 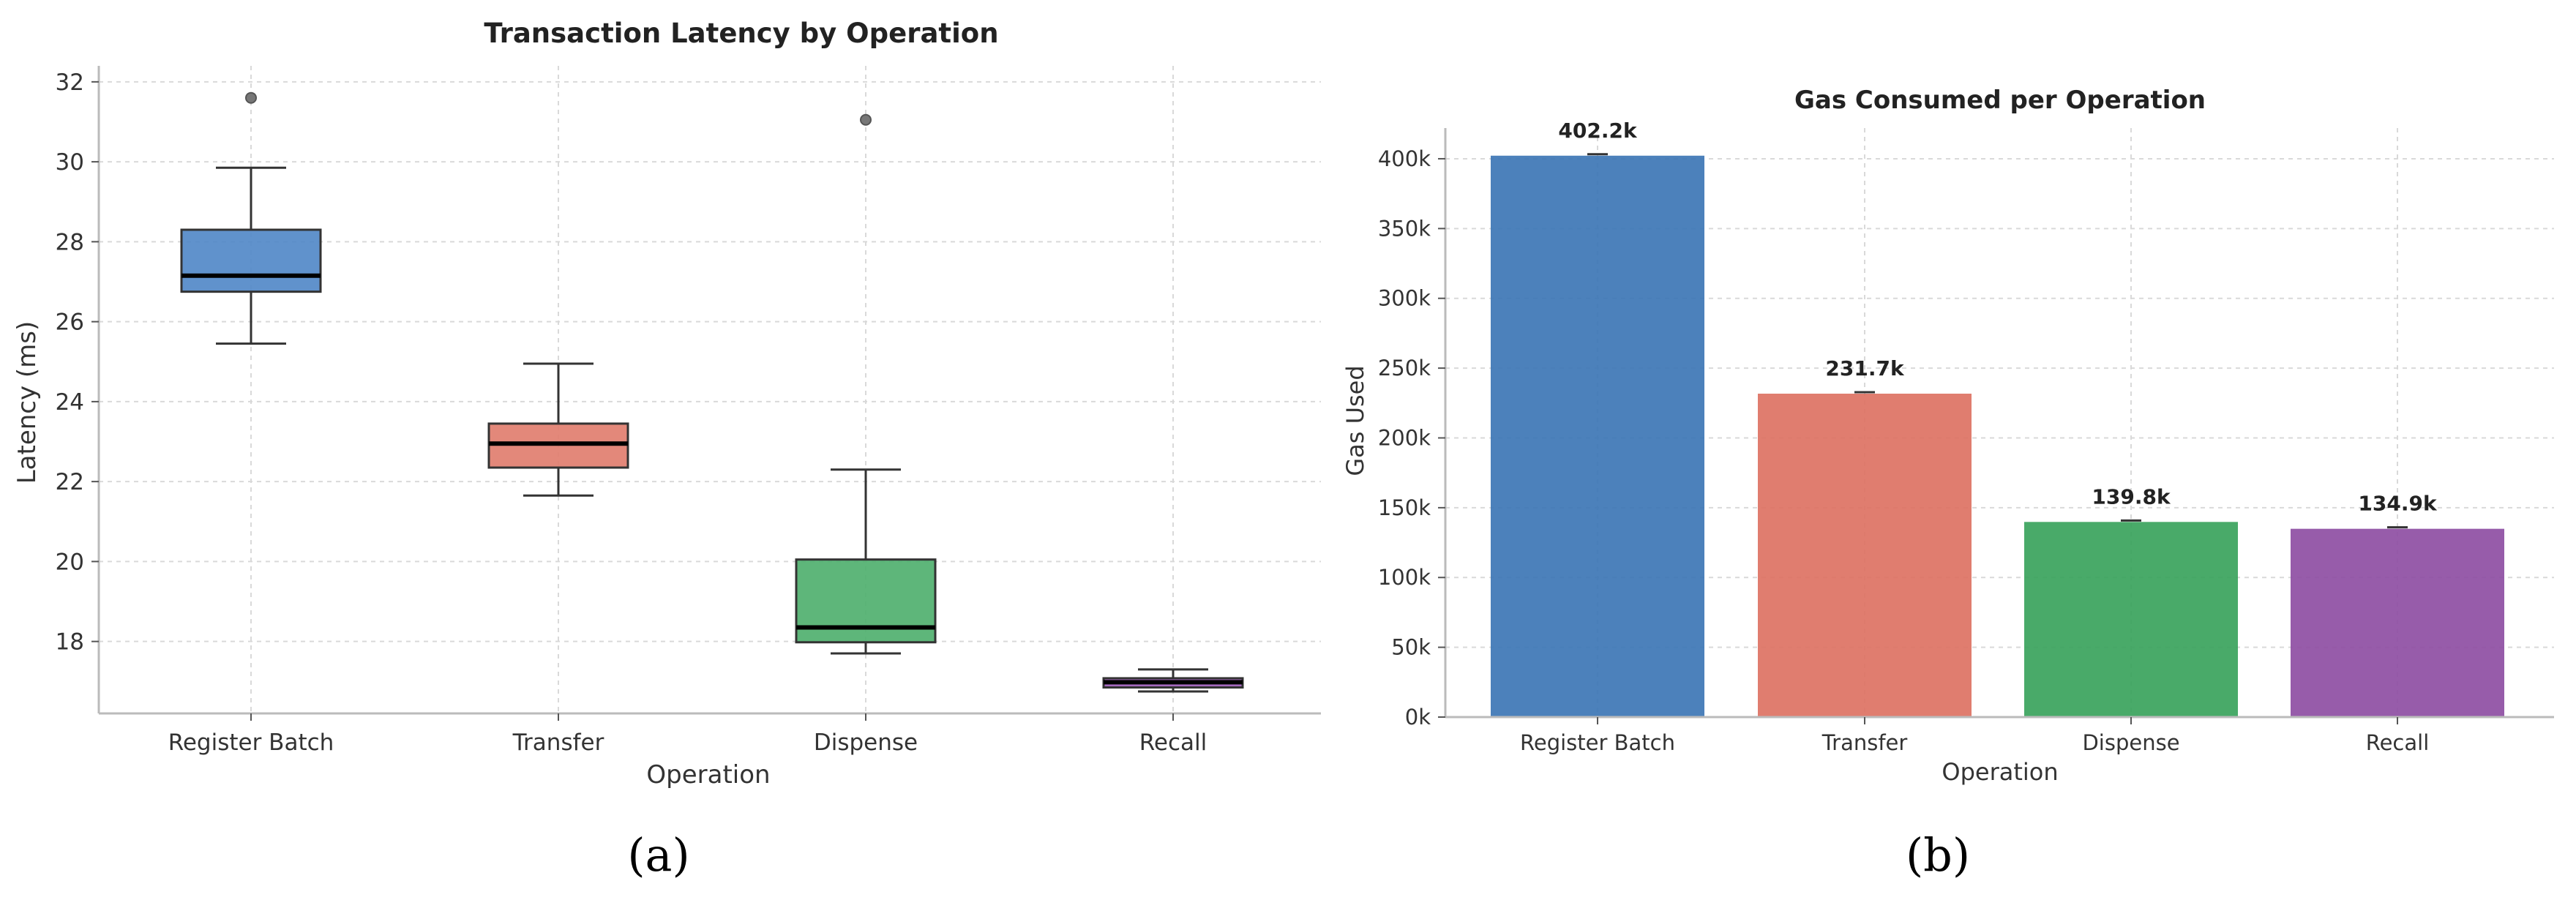 I want to click on gas-y-tick-label: 100k, so click(x=1404, y=577).